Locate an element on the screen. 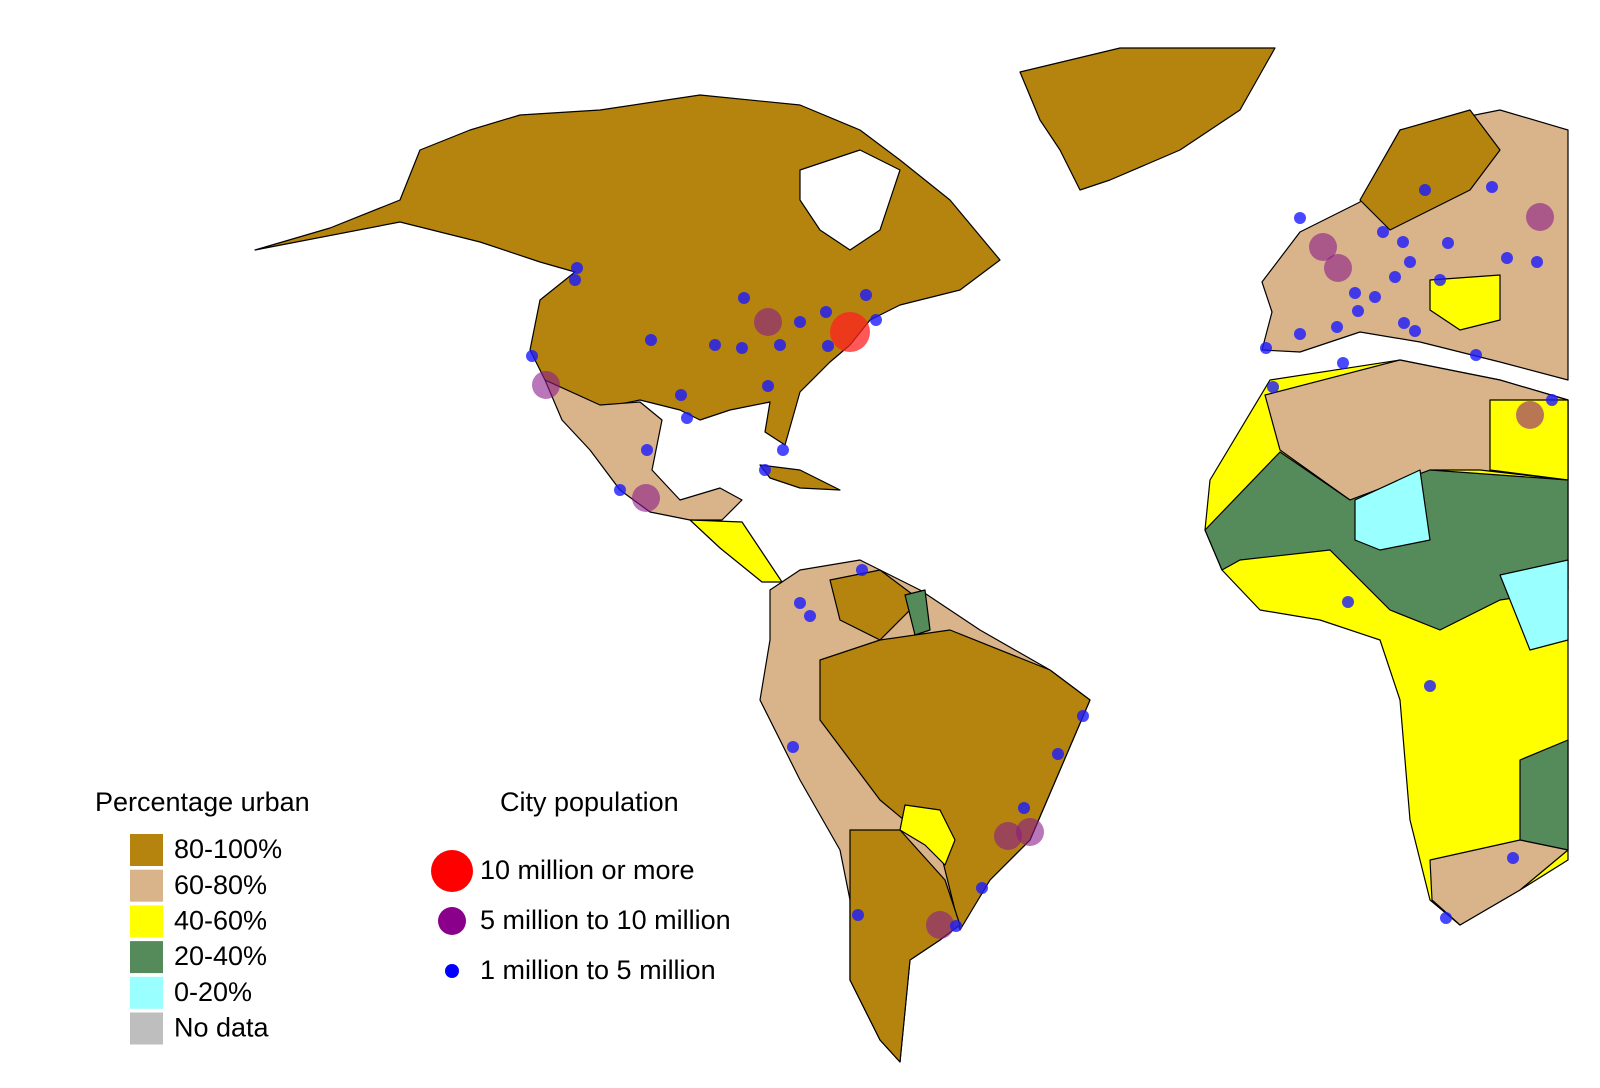 The width and height of the screenshot is (1600, 1088). argentina-chile is located at coordinates (905, 946).